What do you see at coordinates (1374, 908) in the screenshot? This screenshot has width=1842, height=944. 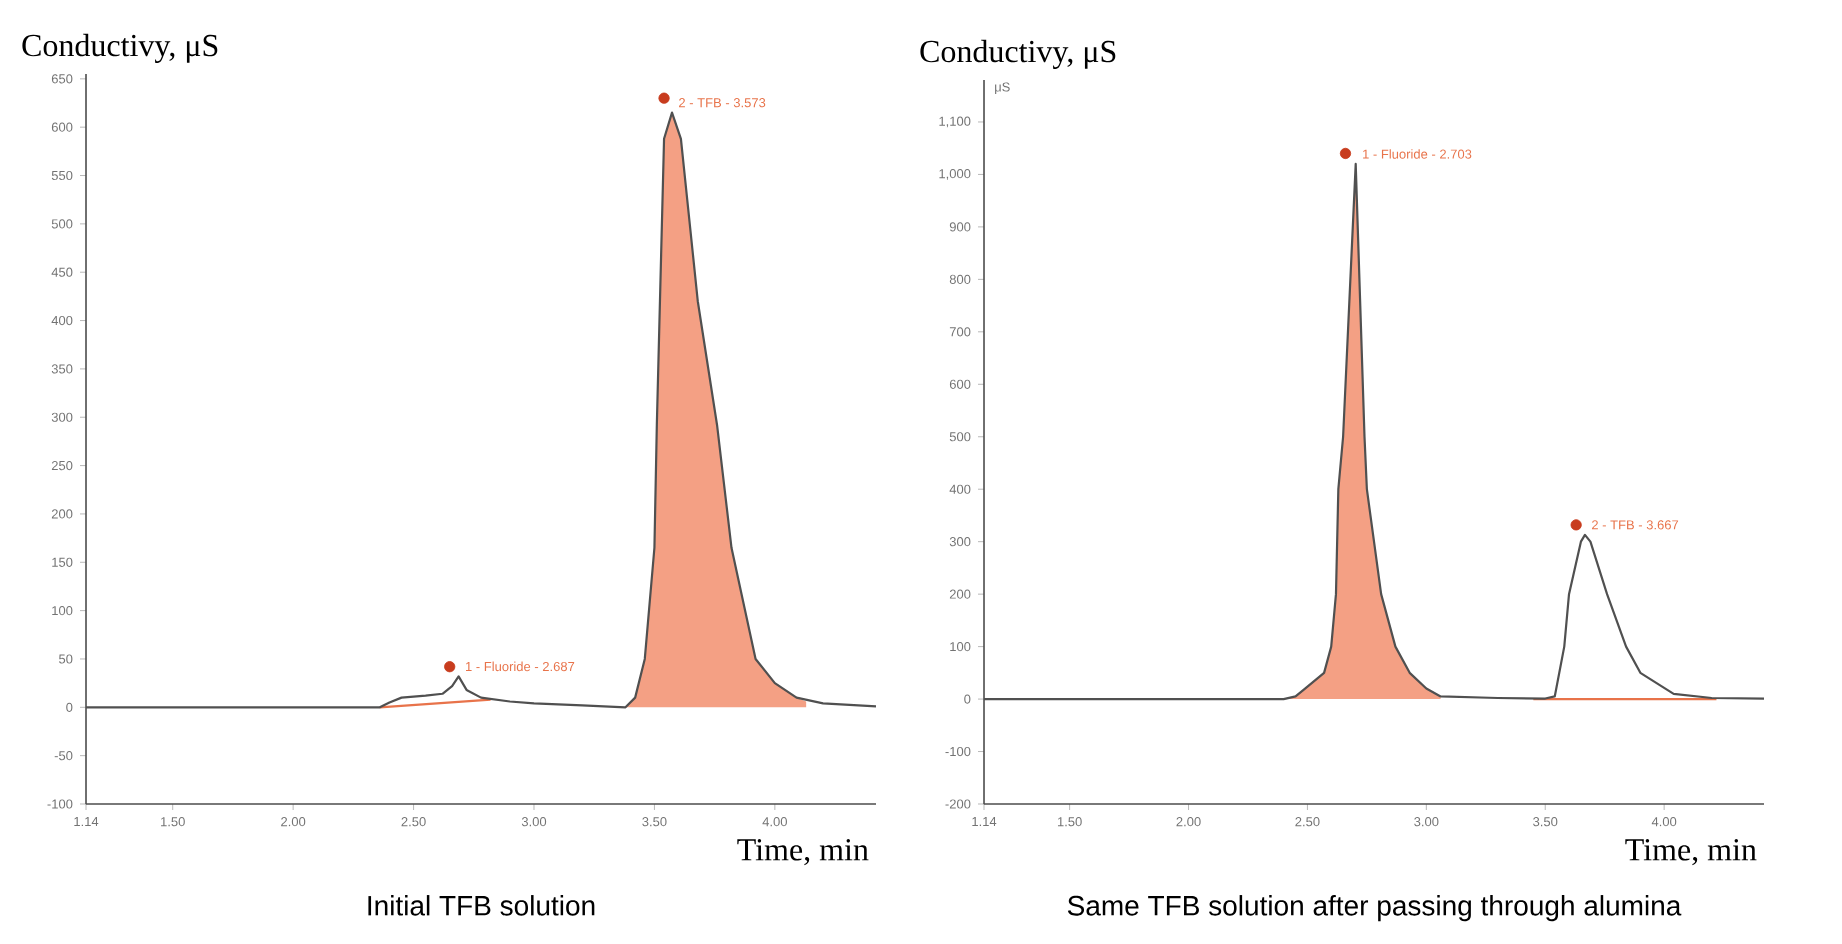 I see `text: Same TFB solution after passing through alumina` at bounding box center [1374, 908].